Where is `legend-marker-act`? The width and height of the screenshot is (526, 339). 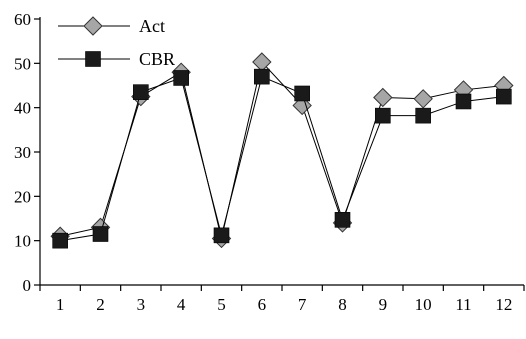 legend-marker-act is located at coordinates (93, 26).